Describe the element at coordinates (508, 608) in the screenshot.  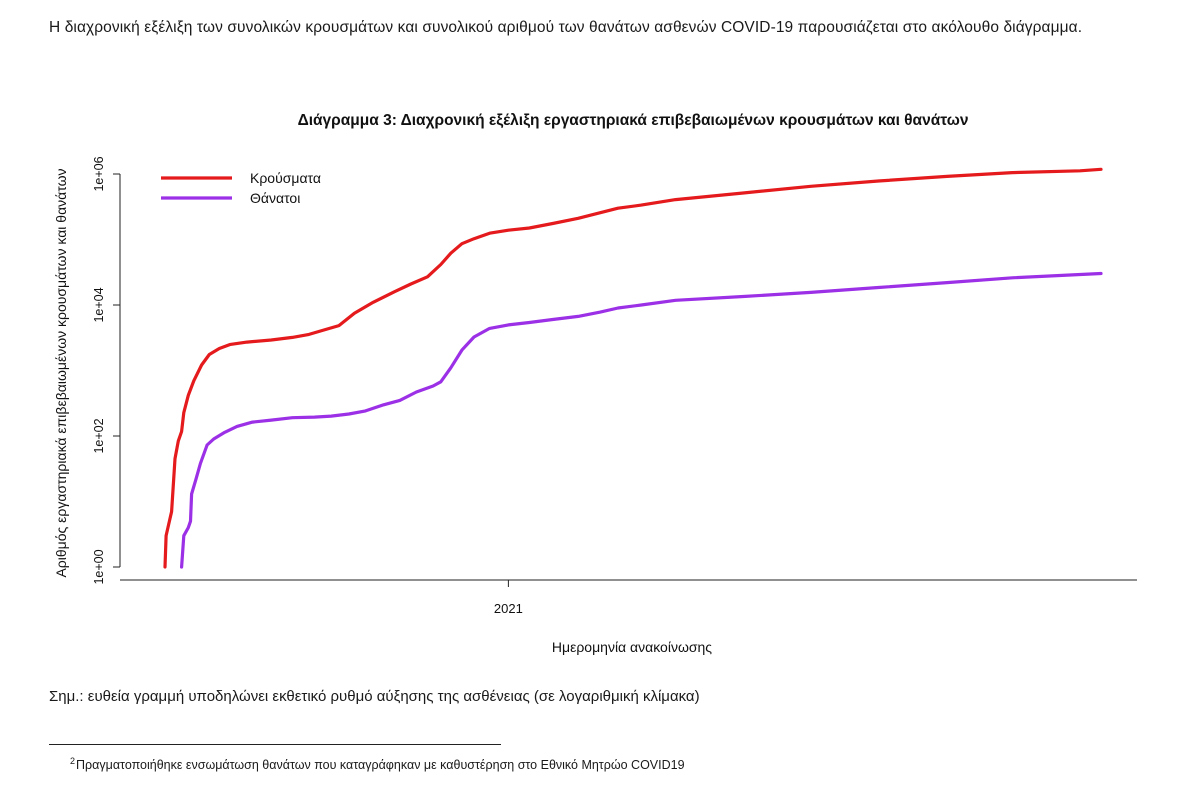
I see `x-tick-label: 2021` at that location.